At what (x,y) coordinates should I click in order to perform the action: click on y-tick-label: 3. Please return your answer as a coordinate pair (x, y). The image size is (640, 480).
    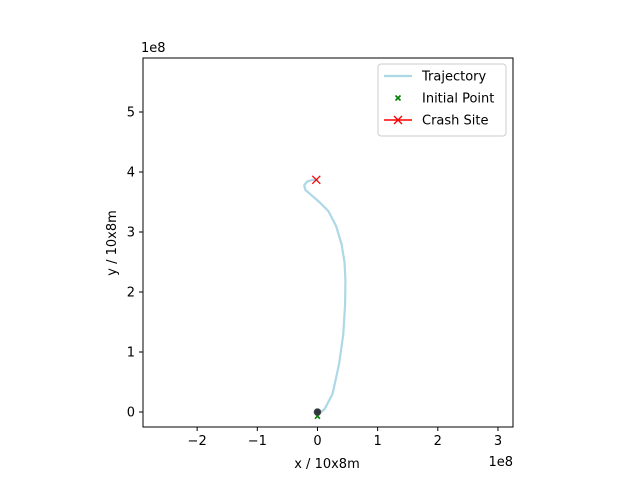
    Looking at the image, I should click on (131, 233).